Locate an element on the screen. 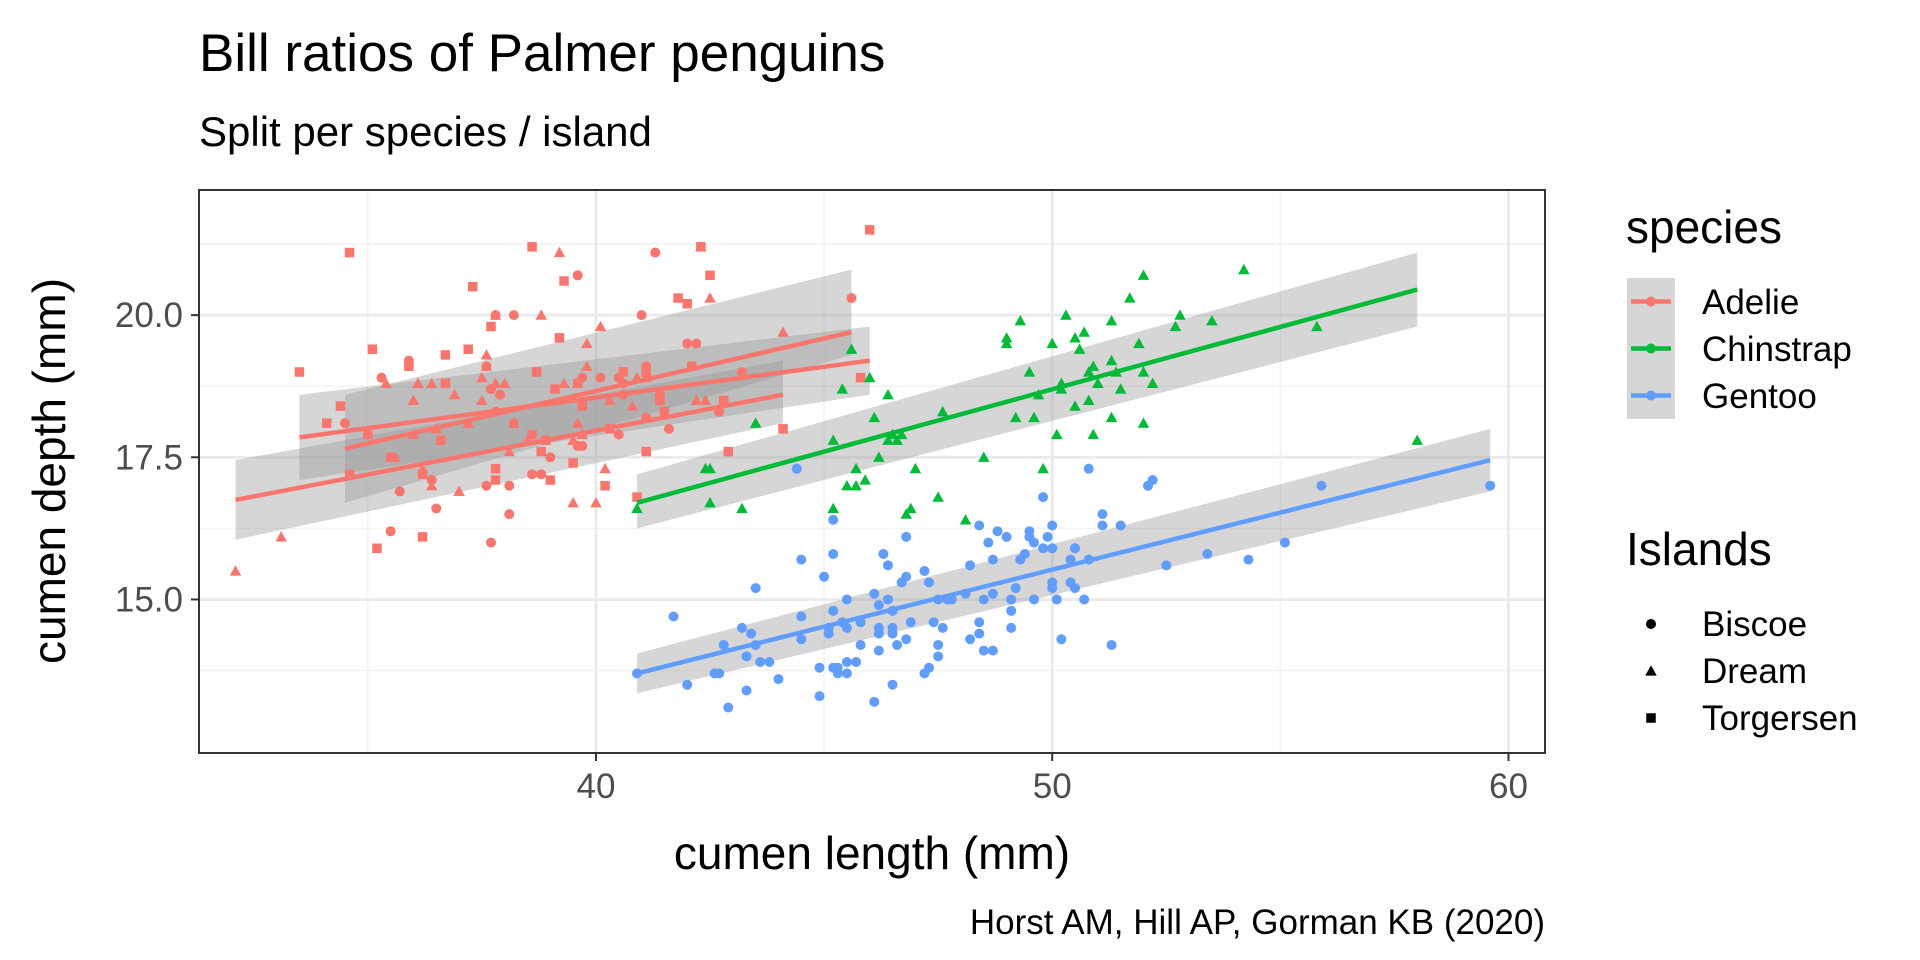  y-tick-label: 20.0 is located at coordinates (149, 315).